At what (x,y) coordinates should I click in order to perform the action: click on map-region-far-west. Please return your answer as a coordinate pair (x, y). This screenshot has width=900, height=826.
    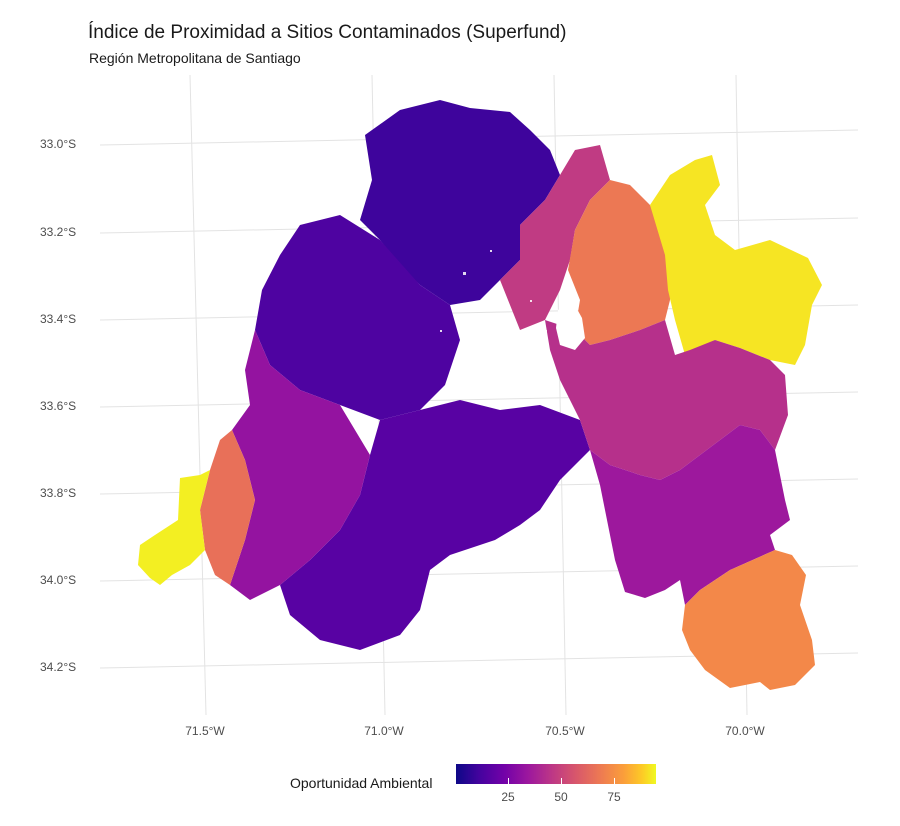
    Looking at the image, I should click on (227, 507).